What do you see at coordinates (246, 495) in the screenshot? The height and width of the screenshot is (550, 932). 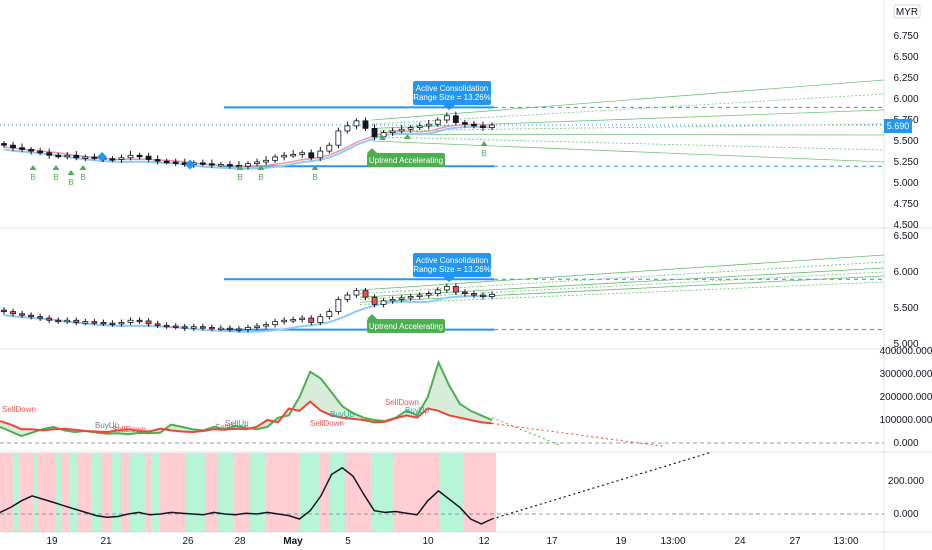 I see `oscillator-line` at bounding box center [246, 495].